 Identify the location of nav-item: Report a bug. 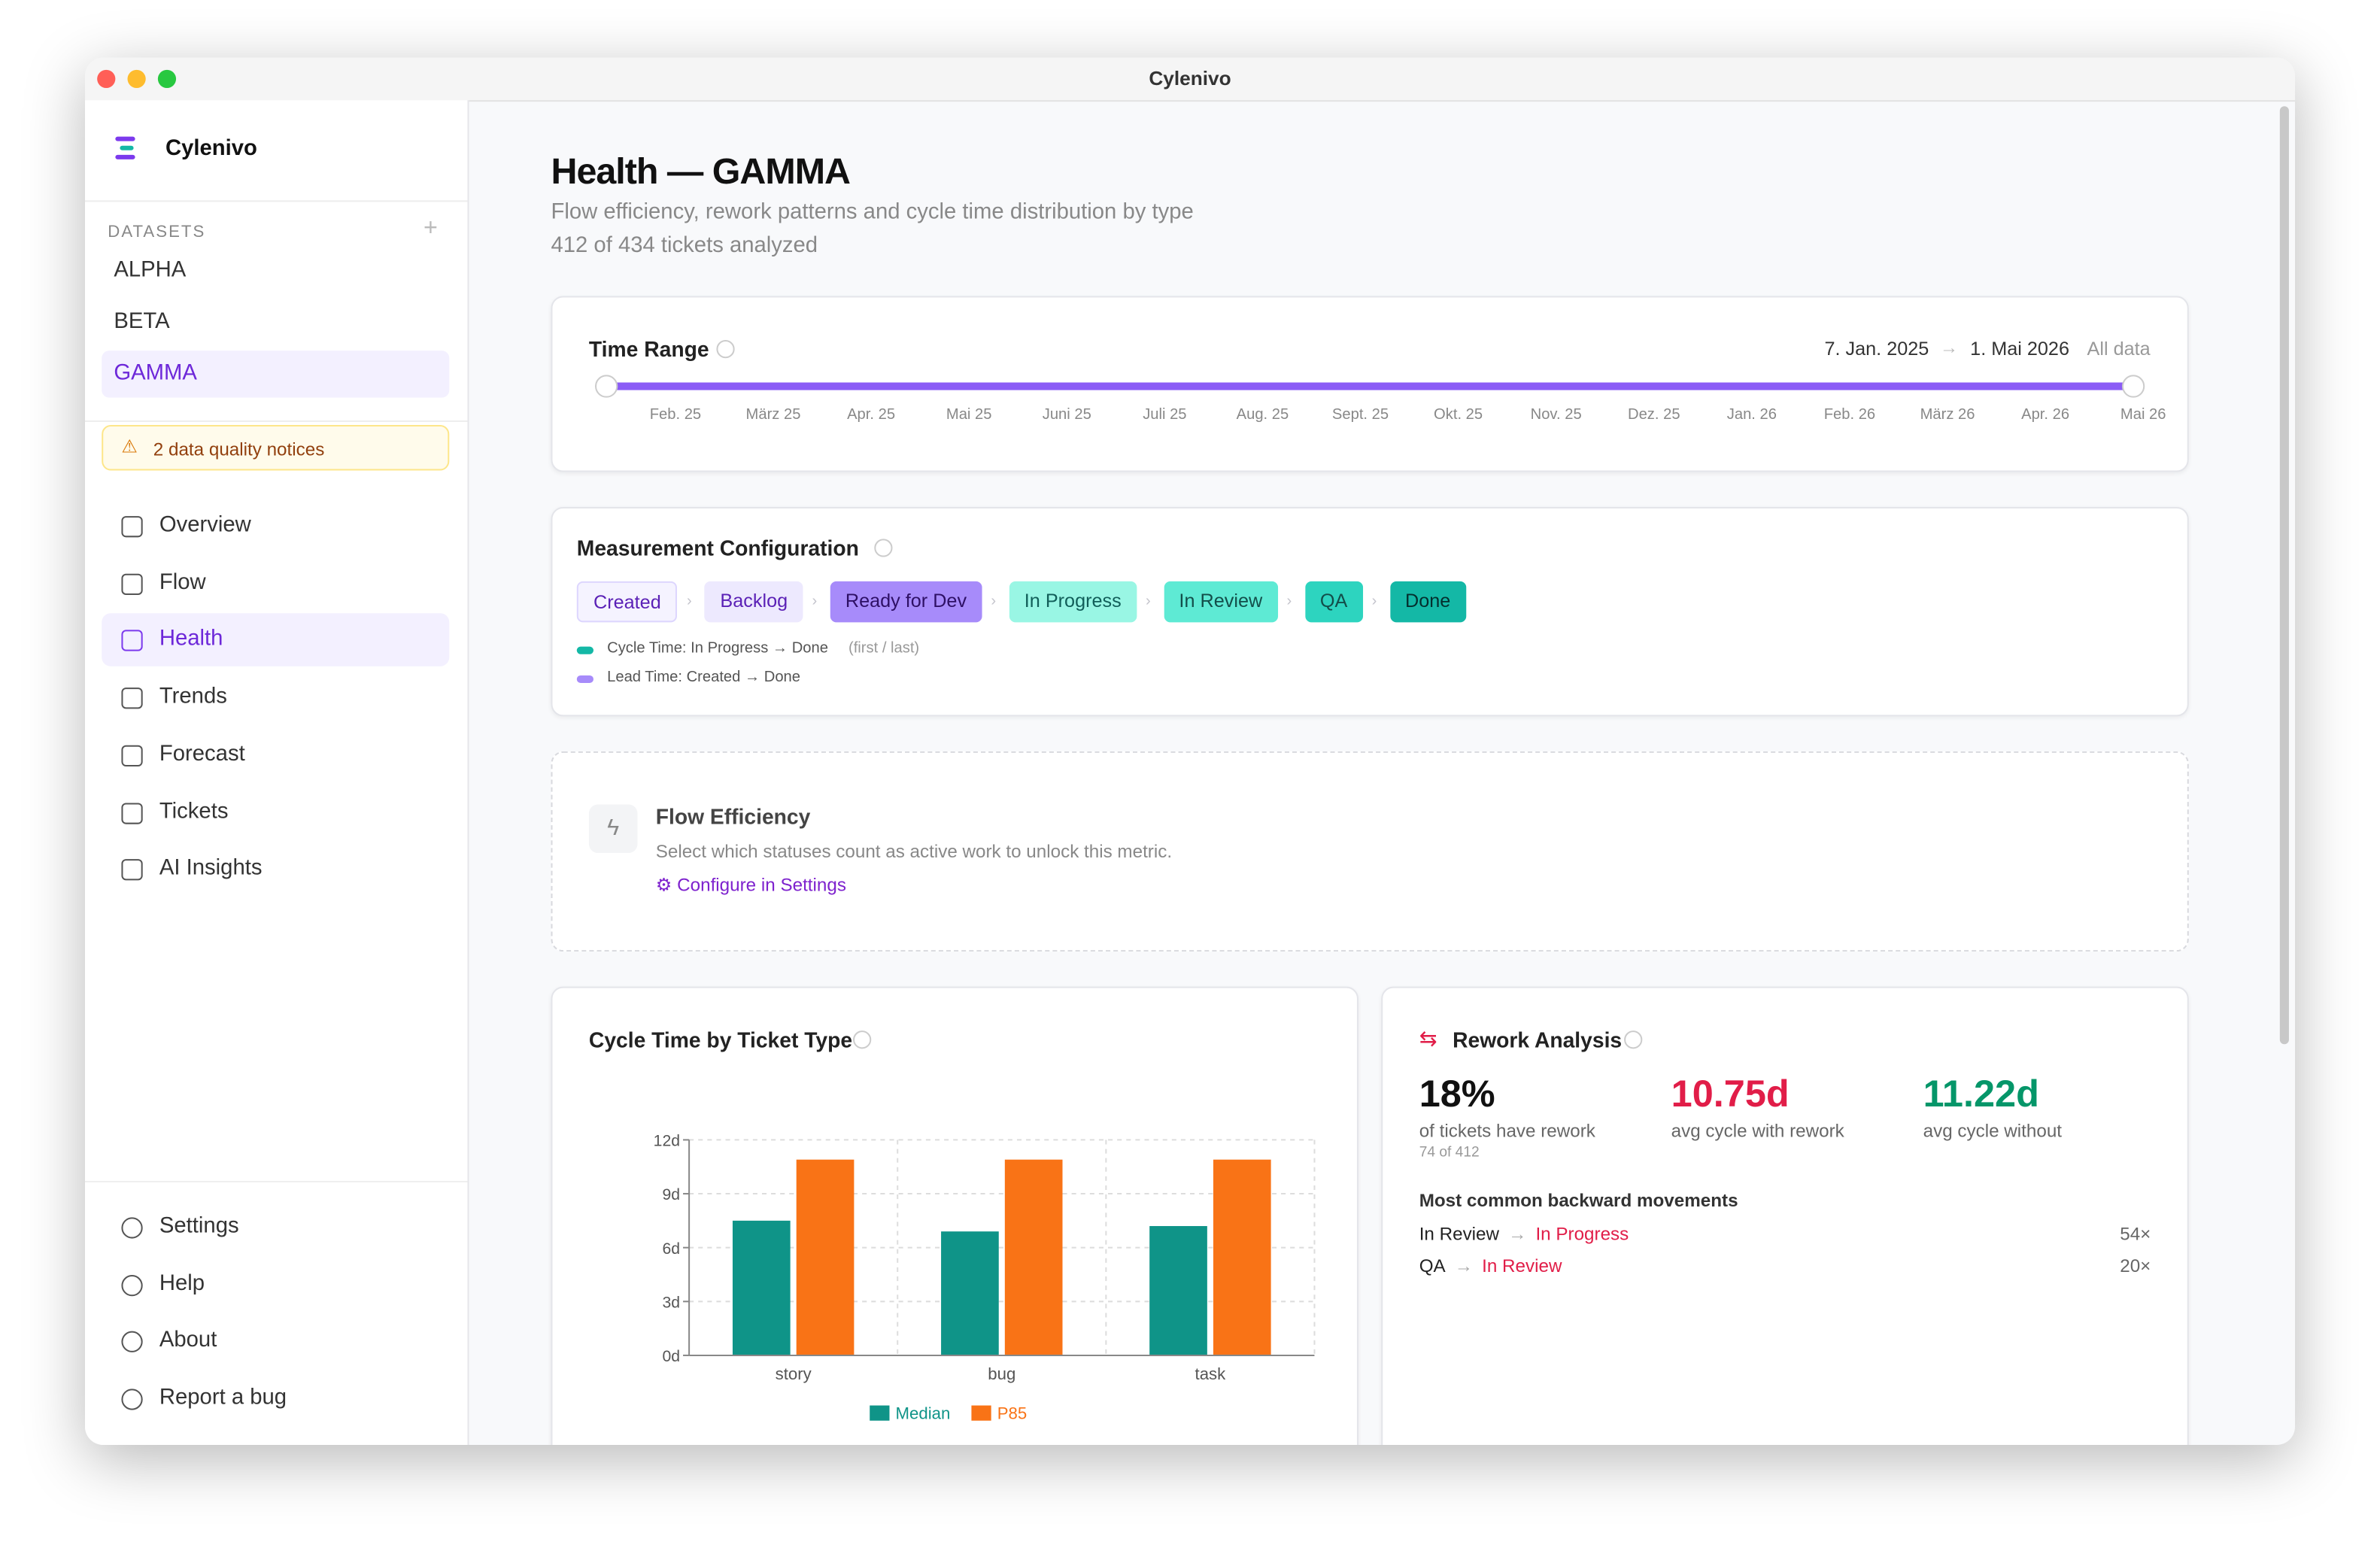
(275, 1398).